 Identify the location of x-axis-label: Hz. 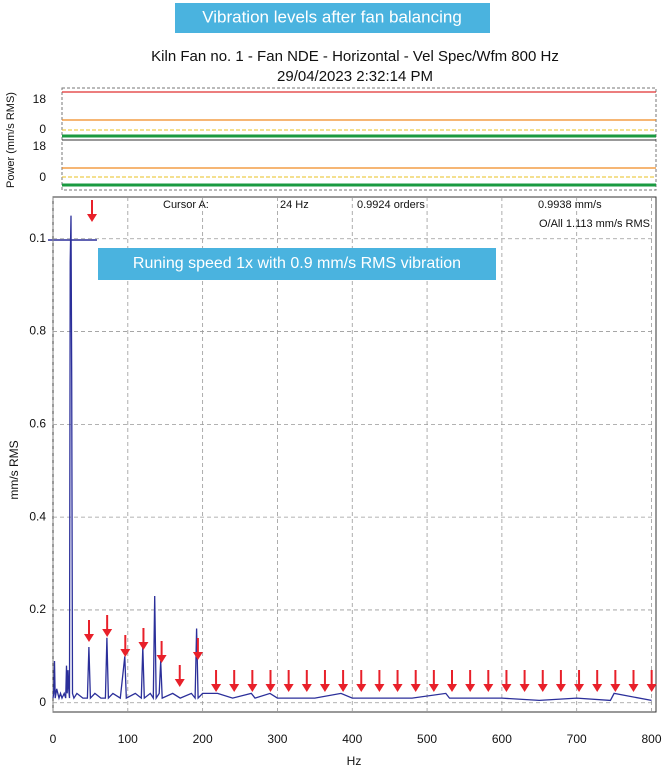
(354, 761).